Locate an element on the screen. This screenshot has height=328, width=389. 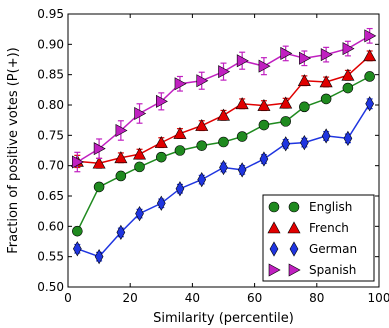
x-tick-label: 60 is located at coordinates (254, 298).